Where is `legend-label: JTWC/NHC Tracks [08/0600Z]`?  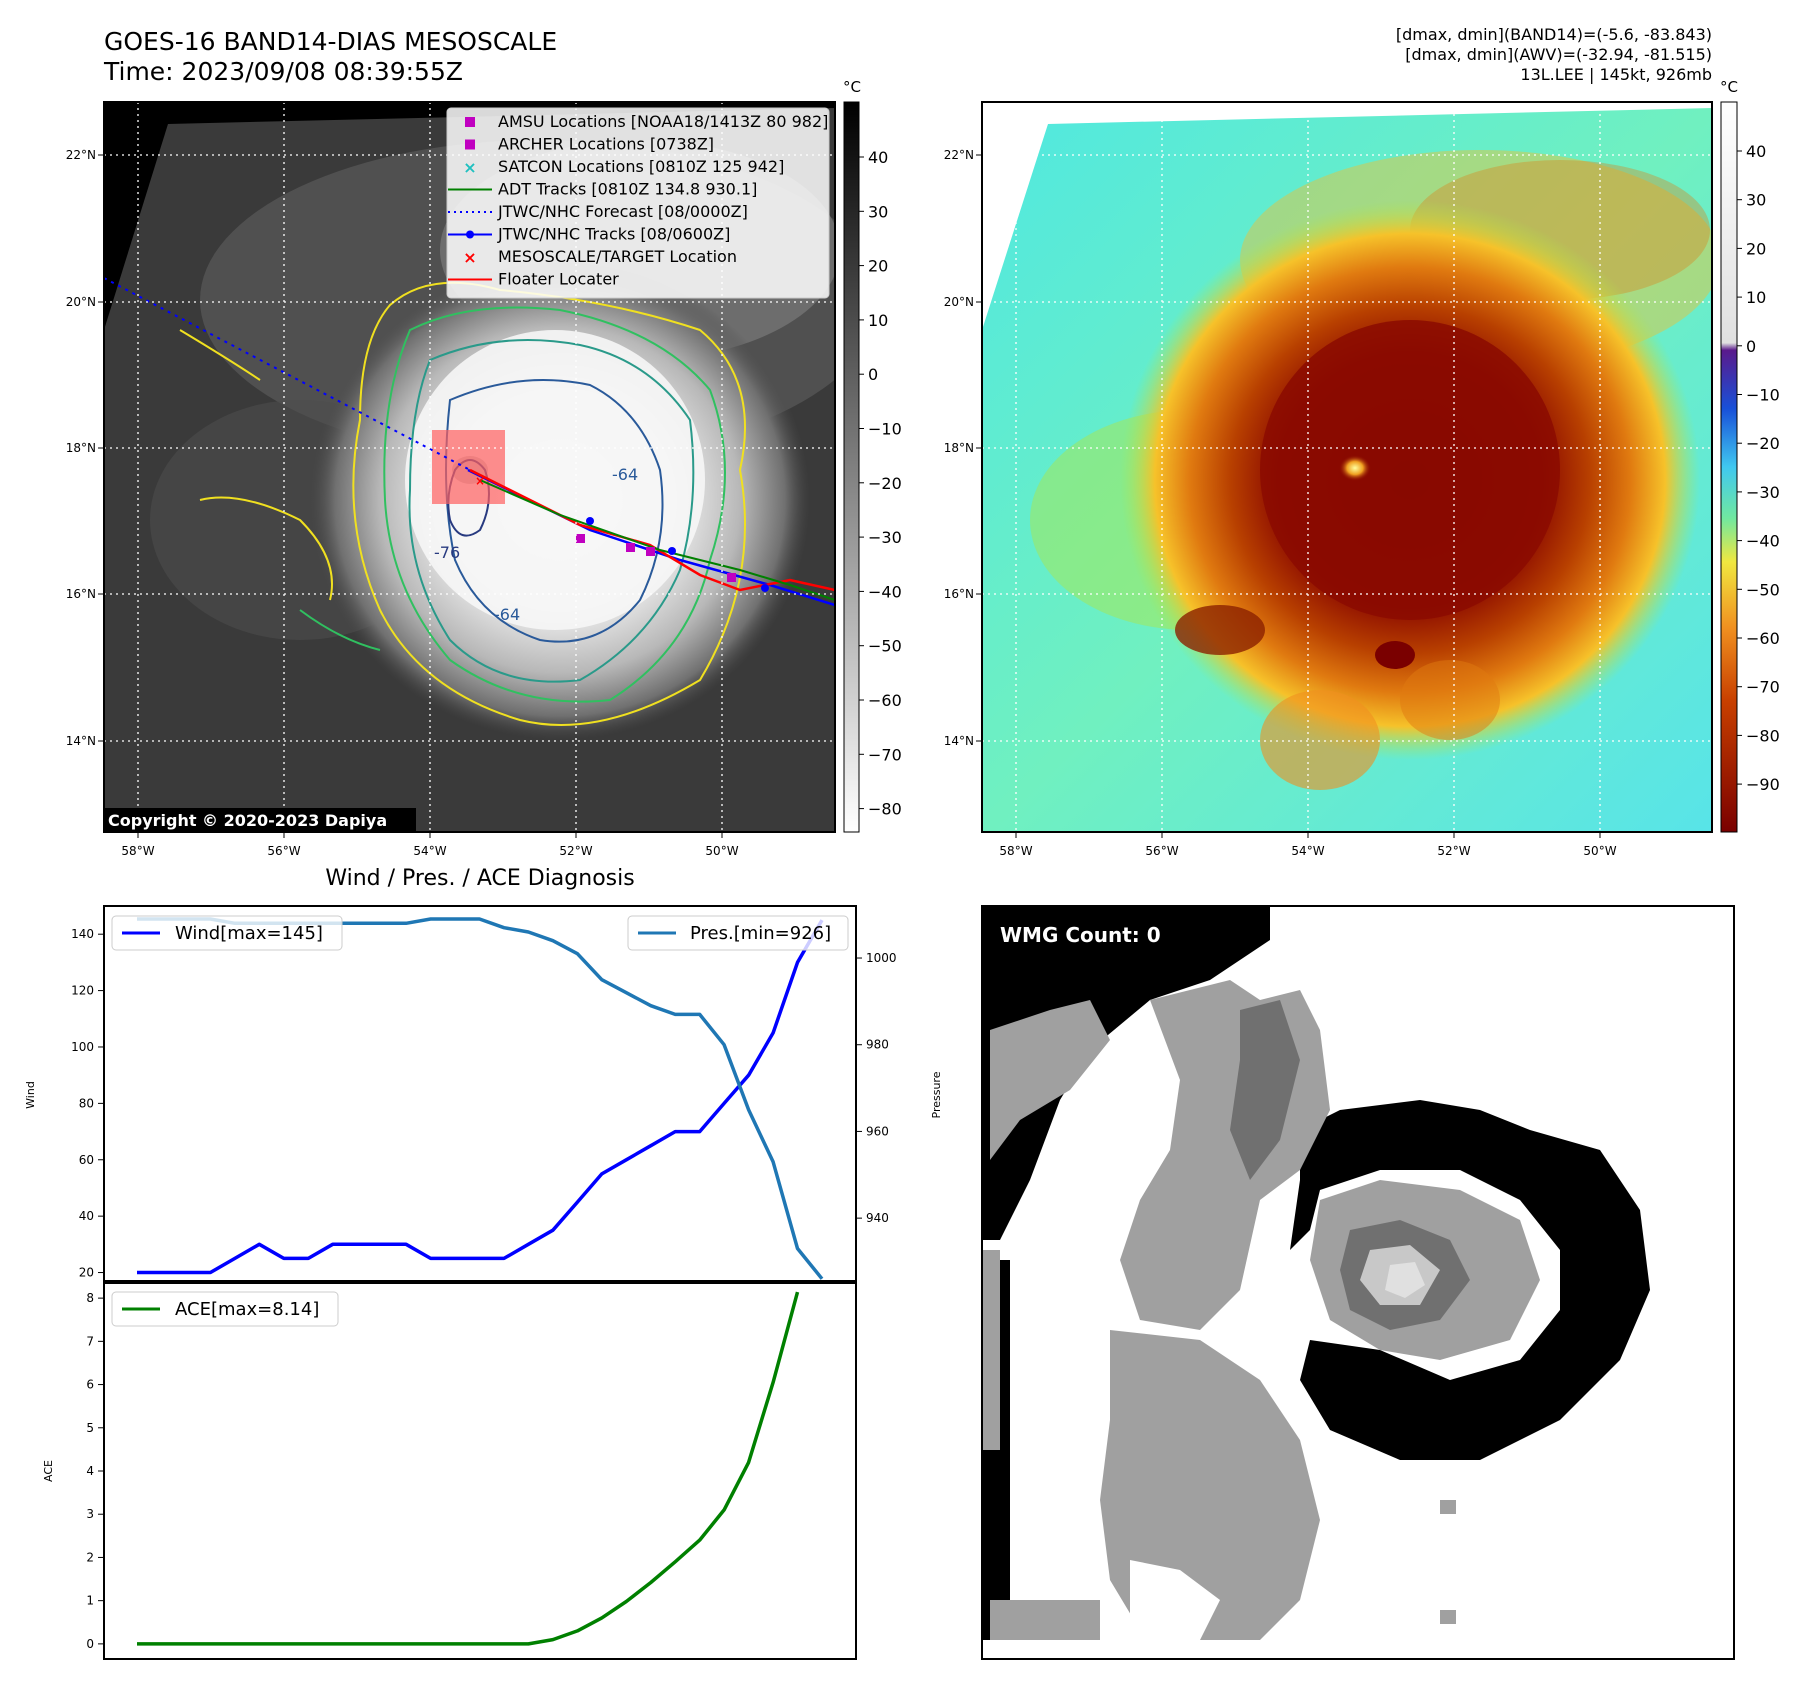
legend-label: JTWC/NHC Tracks [08/0600Z] is located at coordinates (613, 234).